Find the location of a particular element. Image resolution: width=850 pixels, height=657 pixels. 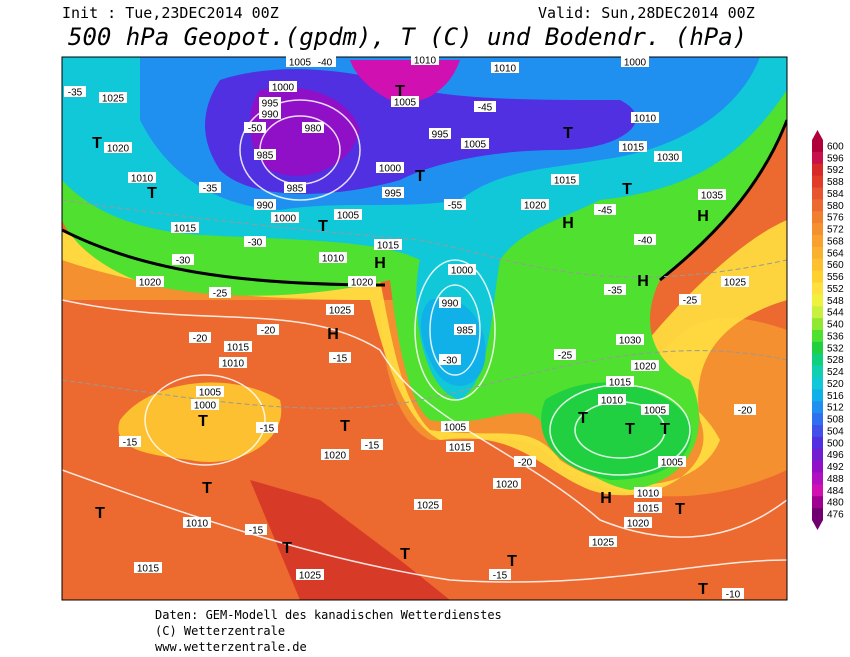

colorbar-cap is located at coordinates (817, 135).